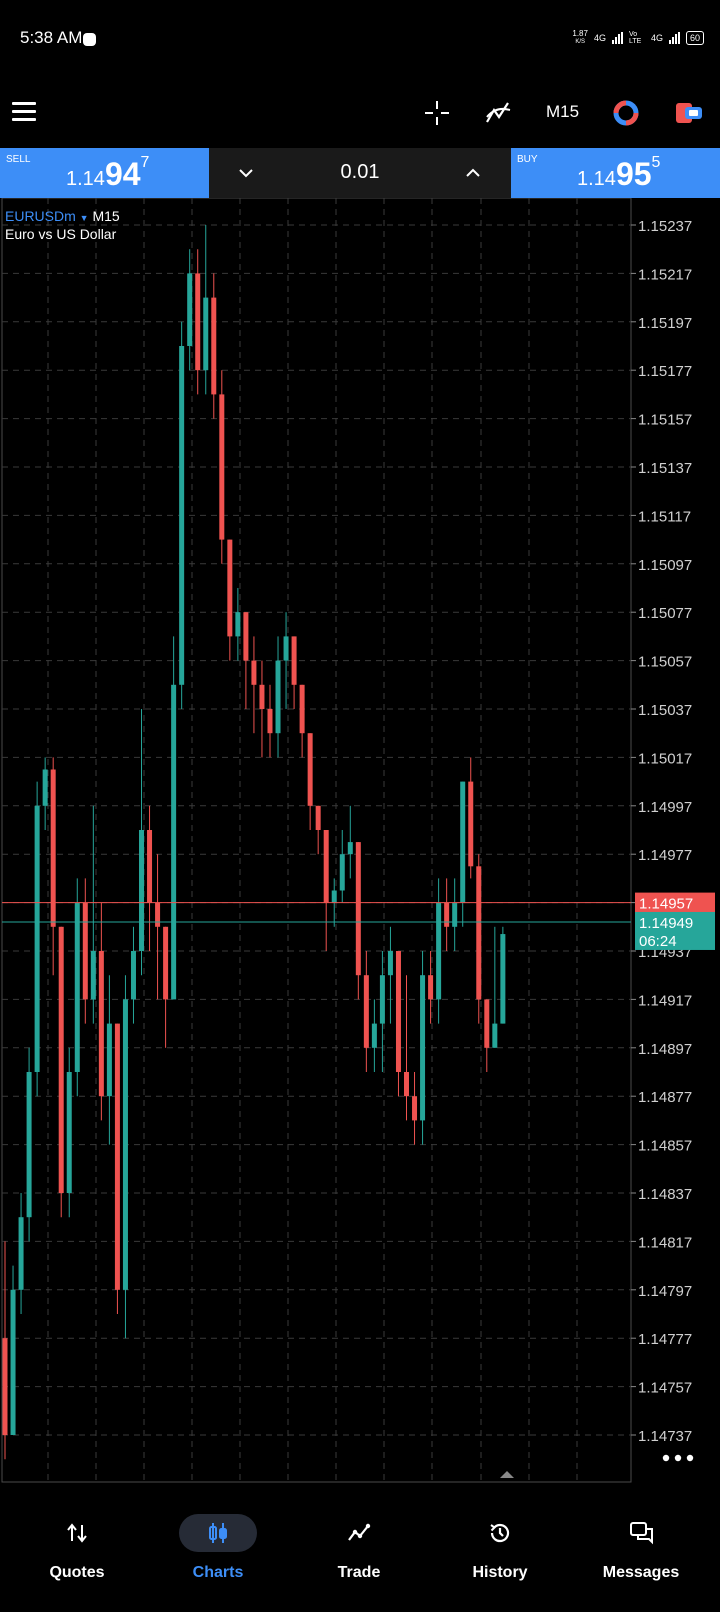  I want to click on one-click-trade-panel: SELL 1.14947 0.01 BUY 1.14955, so click(360, 173).